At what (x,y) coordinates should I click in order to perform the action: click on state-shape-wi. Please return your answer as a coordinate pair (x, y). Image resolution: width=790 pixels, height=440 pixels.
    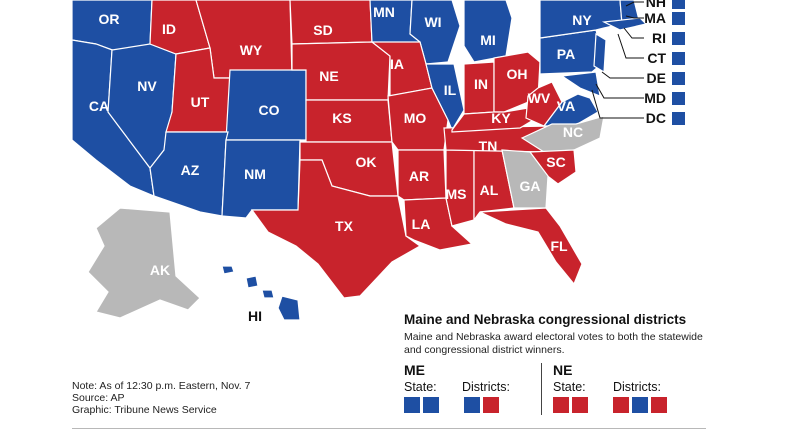
    Looking at the image, I should click on (435, 32).